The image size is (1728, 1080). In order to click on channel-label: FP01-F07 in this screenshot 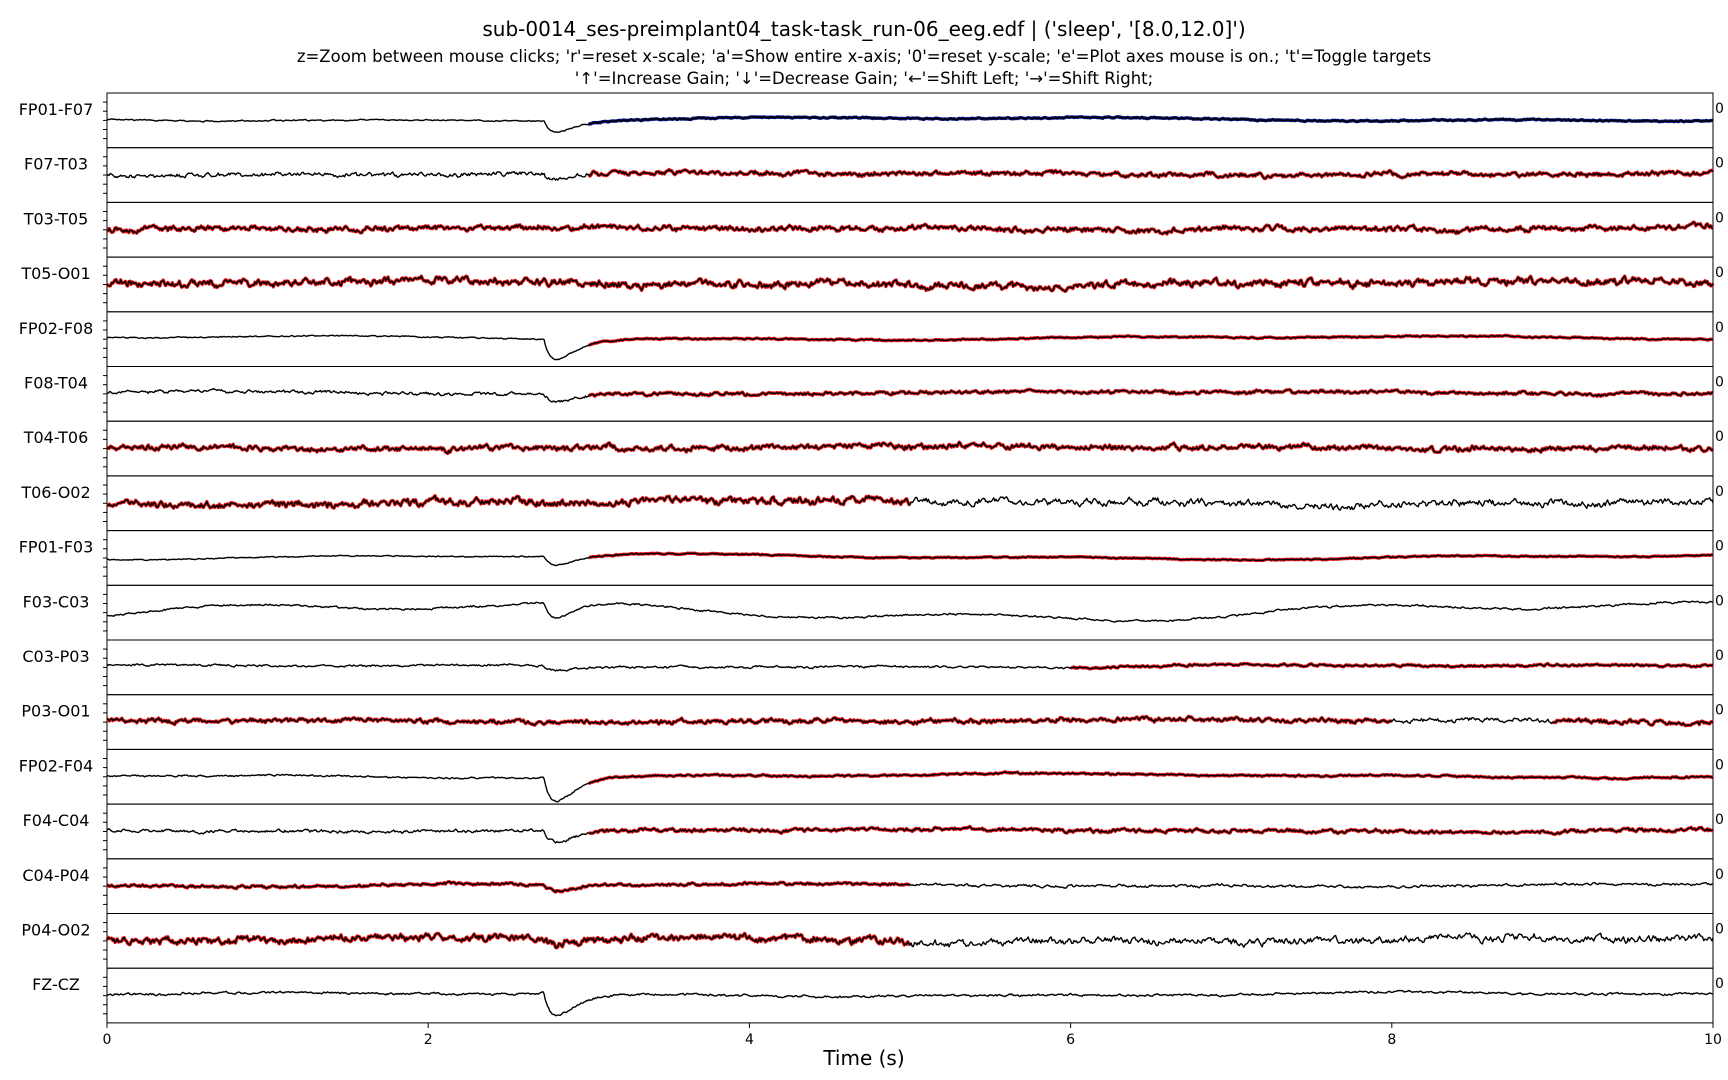, I will do `click(56, 109)`.